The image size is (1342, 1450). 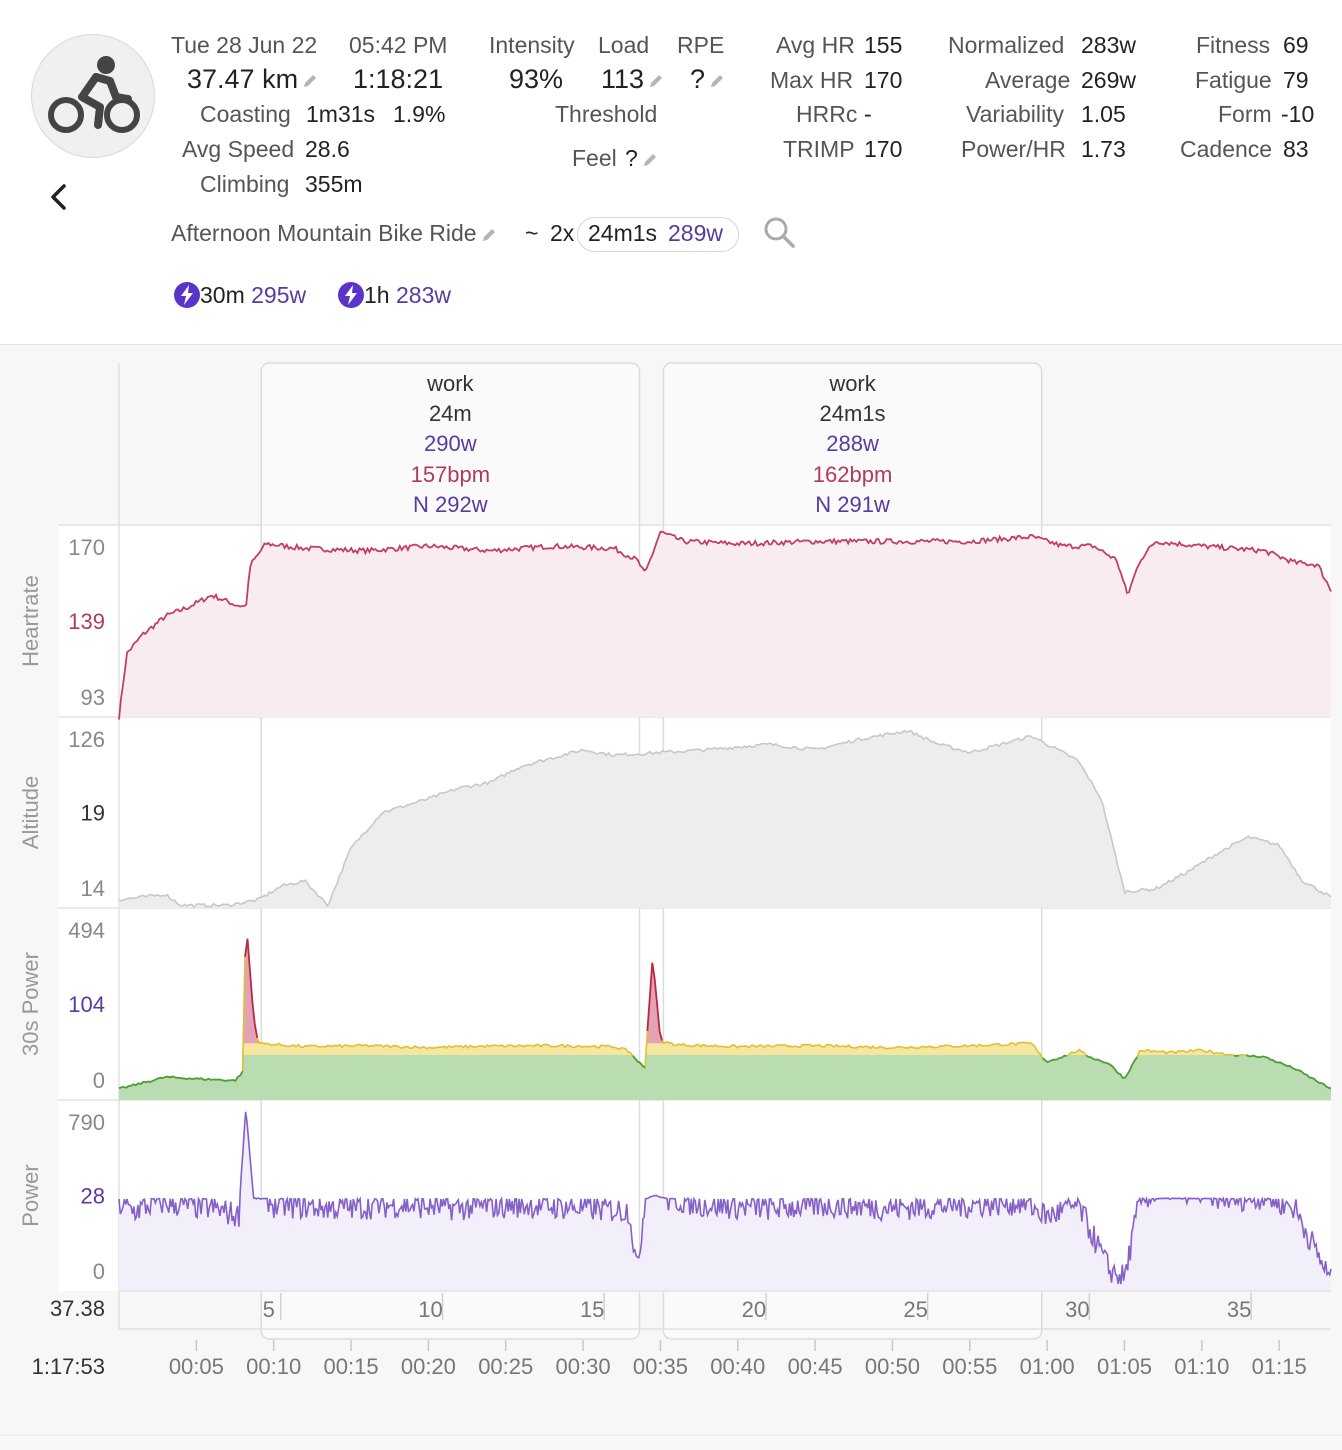 What do you see at coordinates (725, 1049) in the screenshot?
I see `power-zone-yellow` at bounding box center [725, 1049].